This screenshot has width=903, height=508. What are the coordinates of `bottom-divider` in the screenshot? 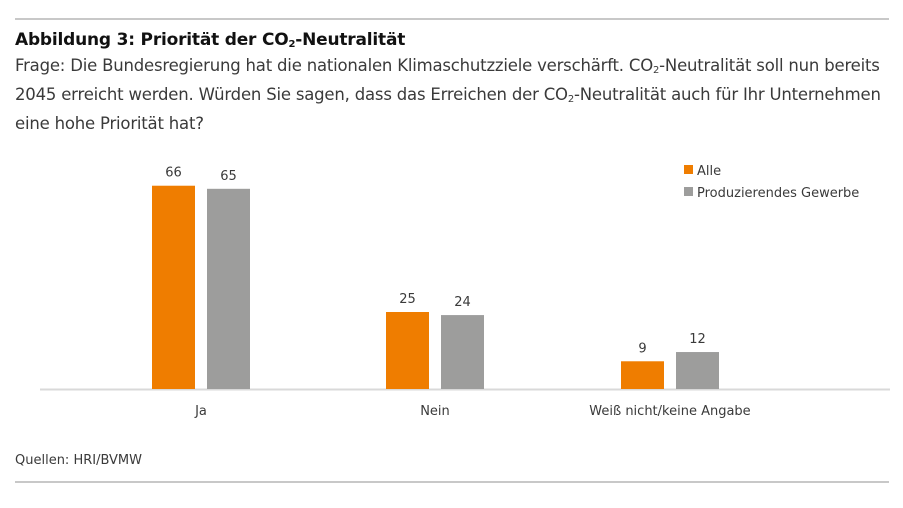 It's located at (452, 482).